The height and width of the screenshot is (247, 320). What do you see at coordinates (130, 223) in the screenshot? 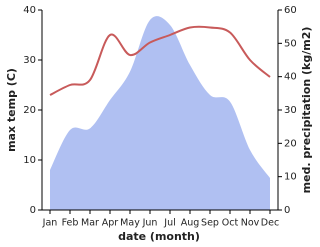
I see `x-tick-label: May` at bounding box center [130, 223].